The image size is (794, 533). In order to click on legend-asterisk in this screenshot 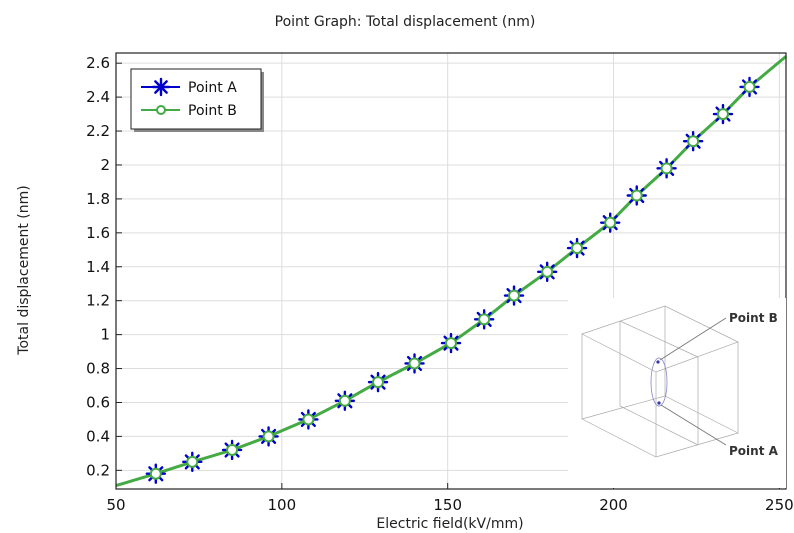, I will do `click(161, 87)`.